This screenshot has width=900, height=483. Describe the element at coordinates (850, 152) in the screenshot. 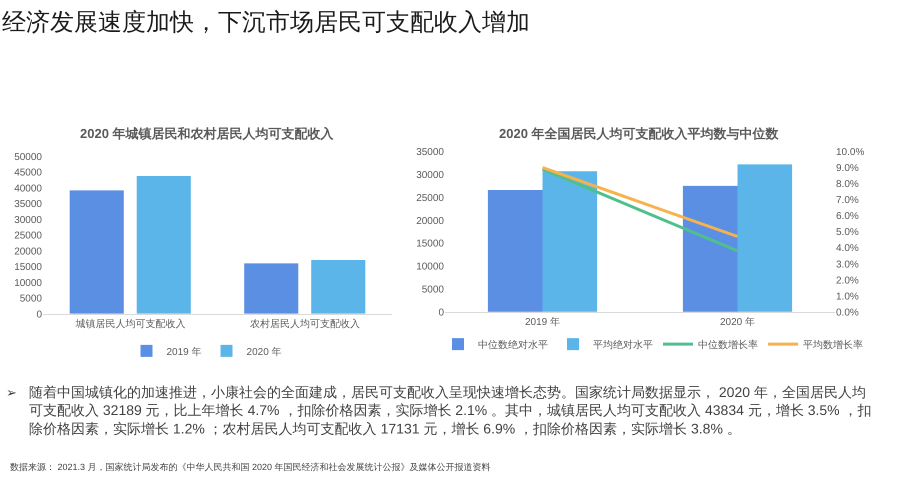

I see `y2-tick-label: 10.0%` at that location.